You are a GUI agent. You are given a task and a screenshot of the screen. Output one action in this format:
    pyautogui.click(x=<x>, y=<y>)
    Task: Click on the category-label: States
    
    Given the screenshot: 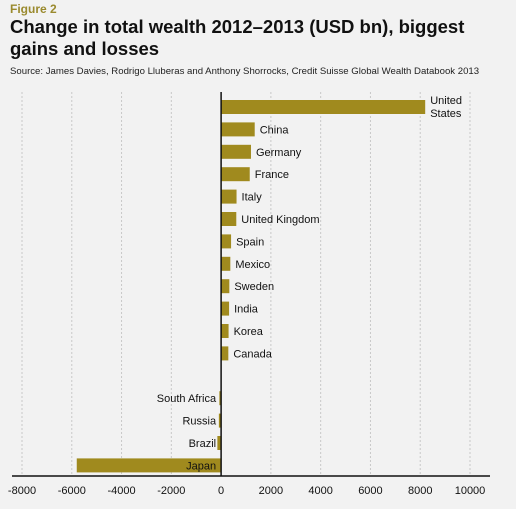 What is the action you would take?
    pyautogui.click(x=446, y=114)
    